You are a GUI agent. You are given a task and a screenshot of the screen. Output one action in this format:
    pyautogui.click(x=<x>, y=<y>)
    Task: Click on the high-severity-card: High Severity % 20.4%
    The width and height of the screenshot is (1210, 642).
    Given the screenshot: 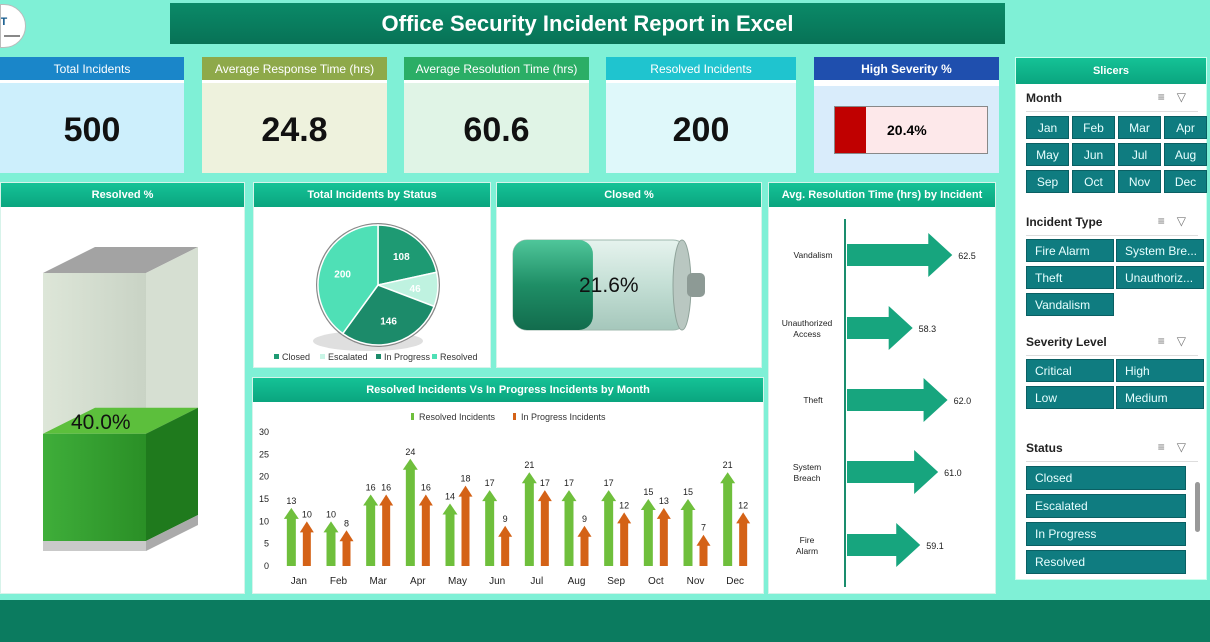 What is the action you would take?
    pyautogui.click(x=906, y=115)
    